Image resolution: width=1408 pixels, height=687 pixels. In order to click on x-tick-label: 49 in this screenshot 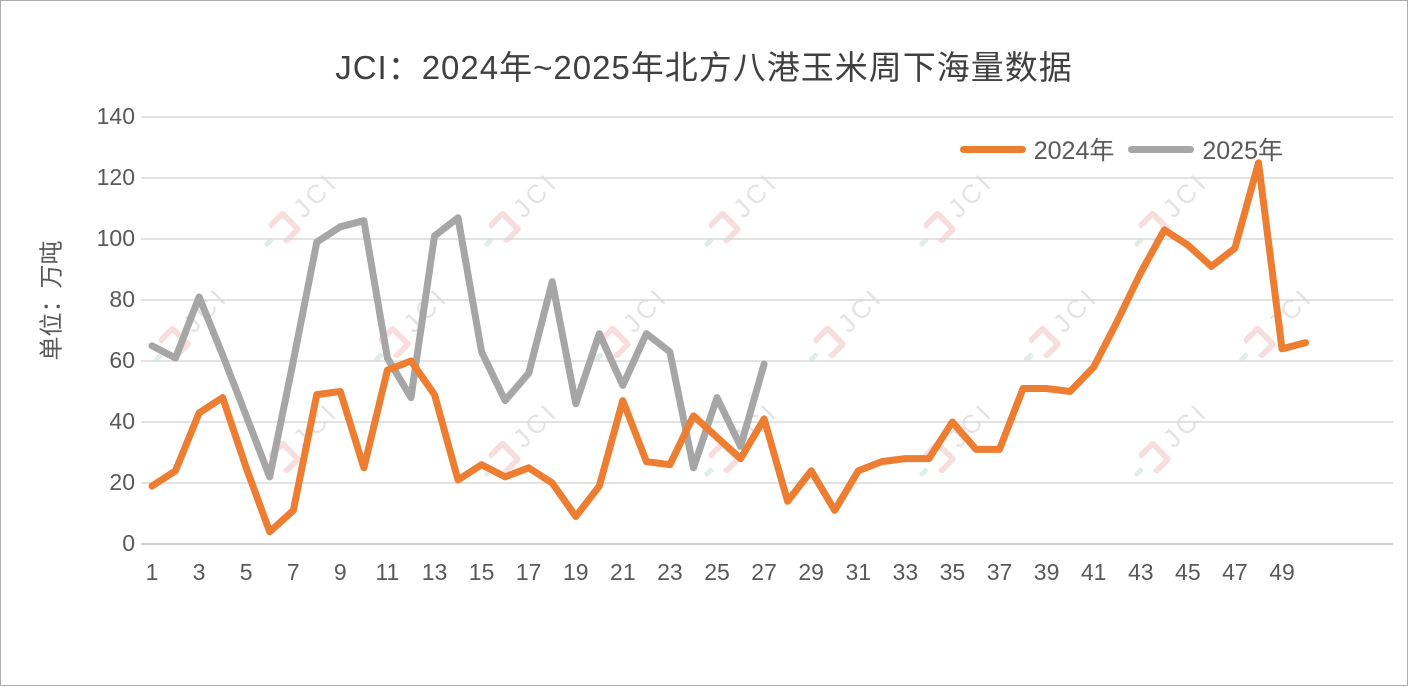, I will do `click(1282, 572)`.